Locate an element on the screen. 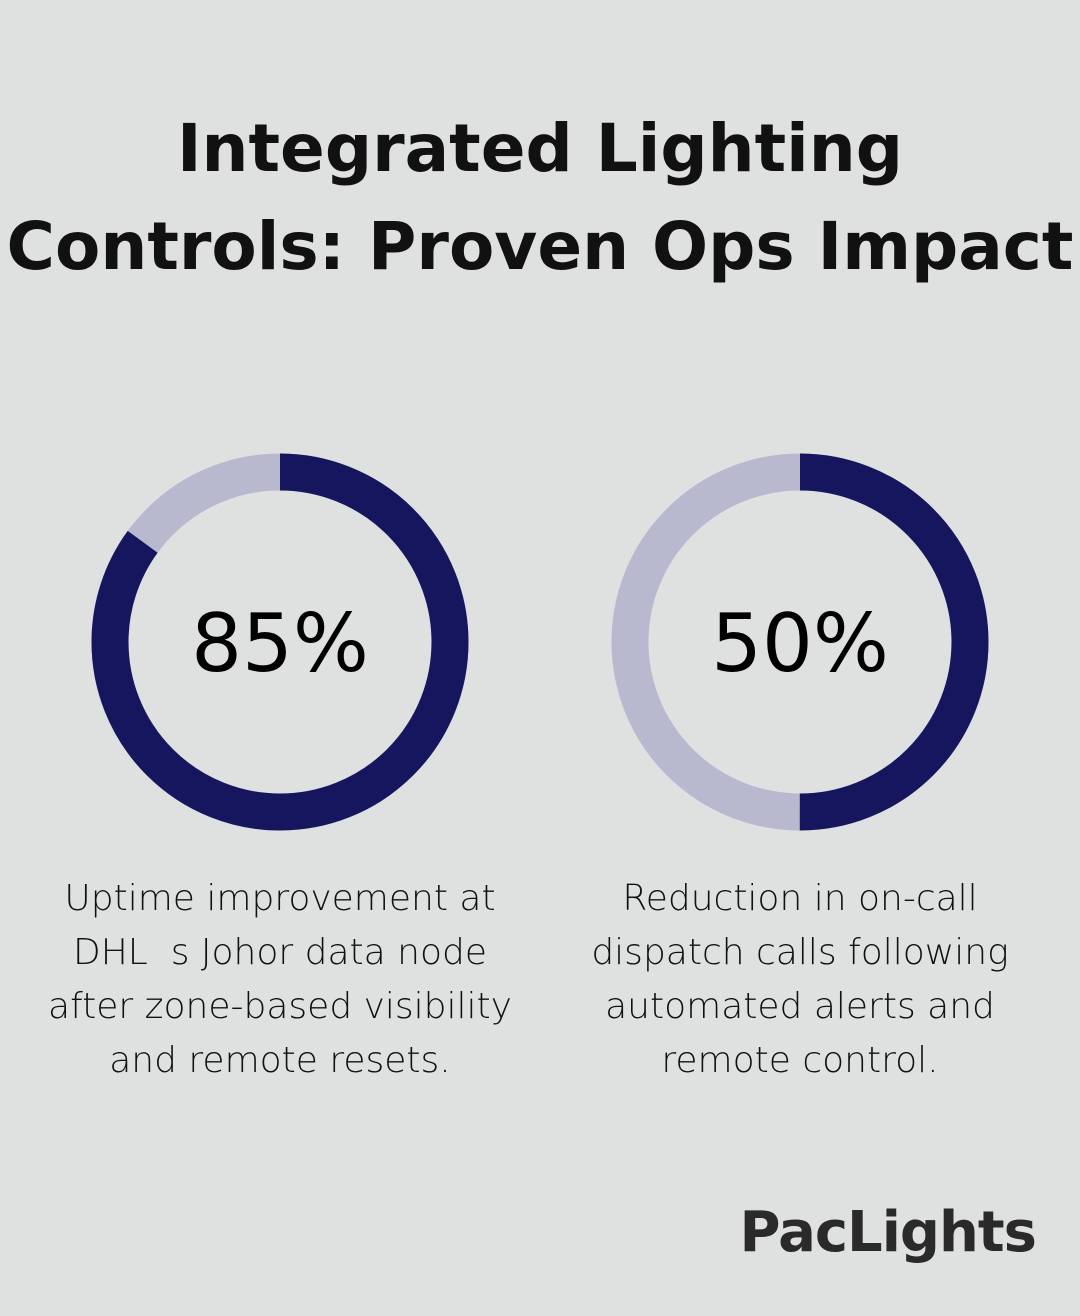 The height and width of the screenshot is (1316, 1080). donut-chart-1: 85% is located at coordinates (280, 642).